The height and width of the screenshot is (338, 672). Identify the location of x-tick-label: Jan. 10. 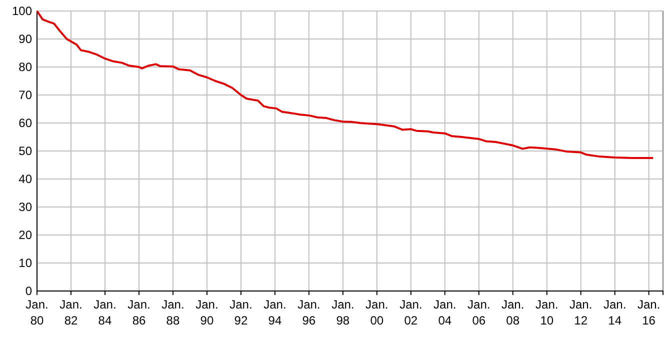
(547, 313).